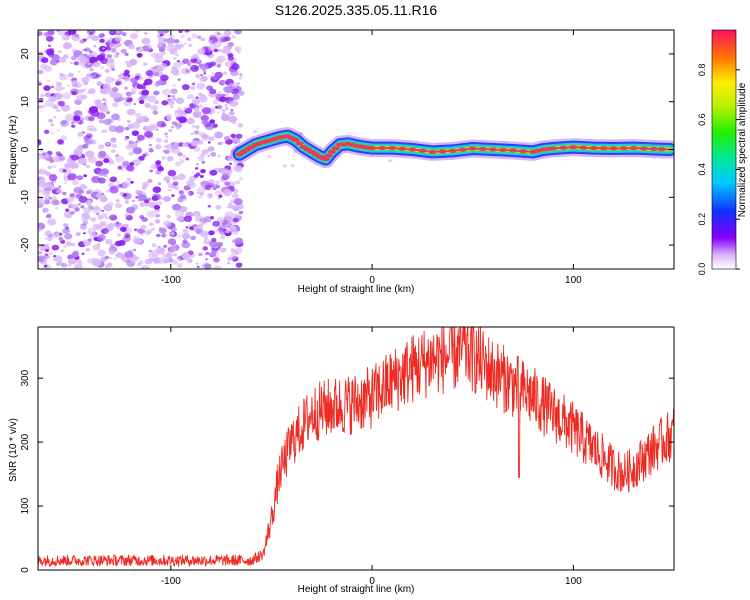 The height and width of the screenshot is (600, 750). Describe the element at coordinates (25, 244) in the screenshot. I see `spectrogram-ytick-label: -20` at that location.